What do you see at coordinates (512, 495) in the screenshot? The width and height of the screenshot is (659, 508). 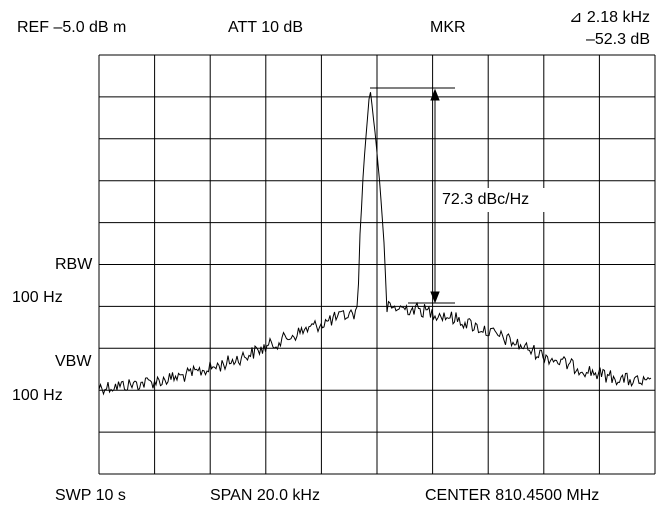 I see `center-freq: CENTER 810.4500 MHz` at bounding box center [512, 495].